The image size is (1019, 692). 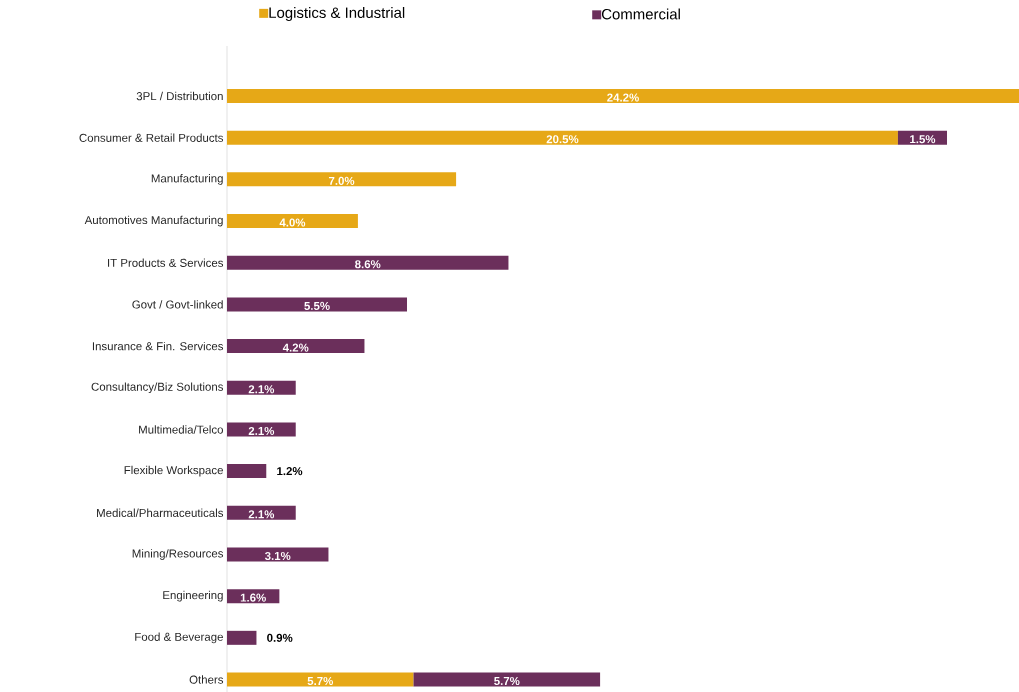 I want to click on y-tick-label: Others, so click(x=206, y=679).